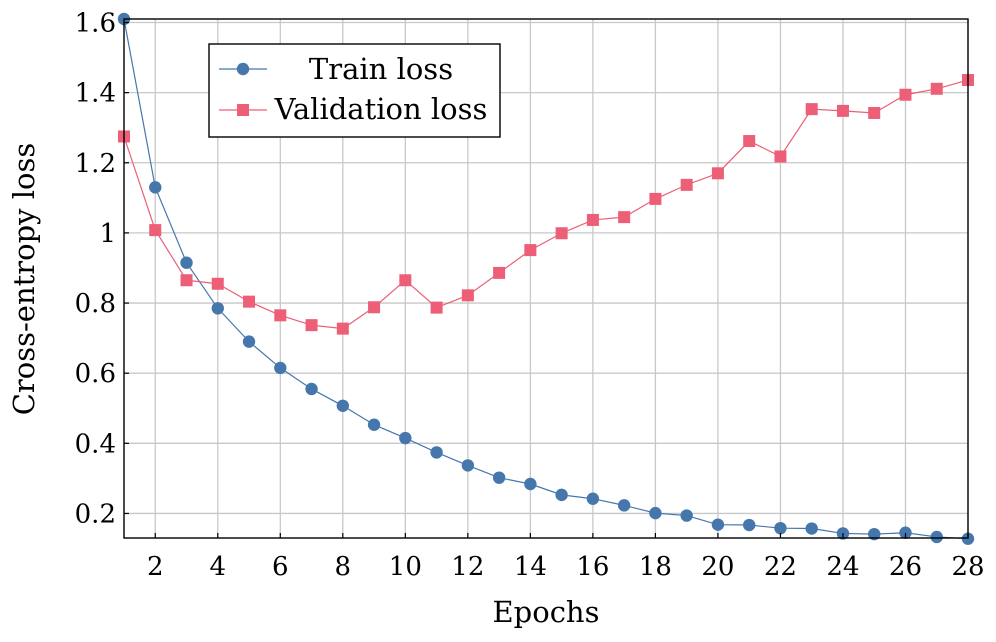  I want to click on y-tick-label: 1.6, so click(95, 24).